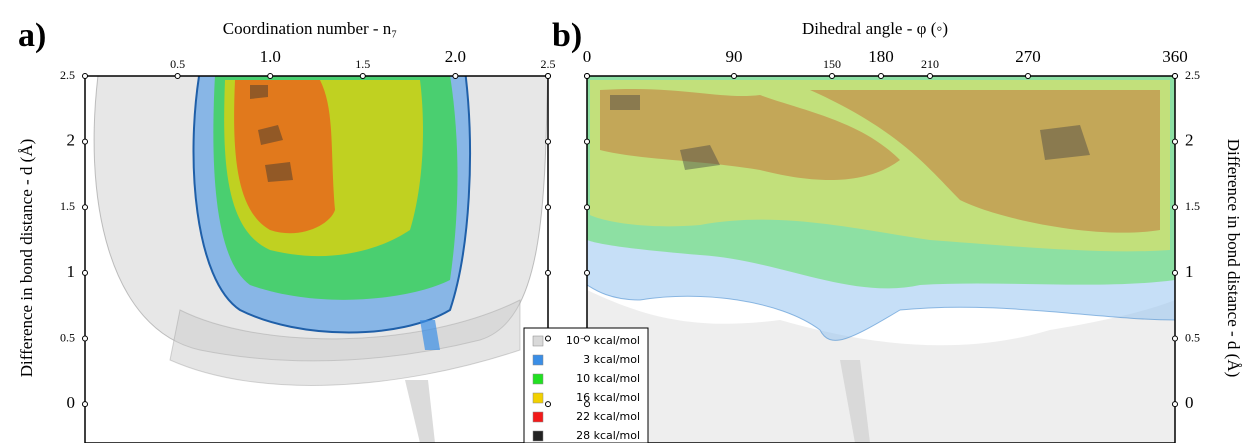 The height and width of the screenshot is (443, 1247). I want to click on x-tick-label: 0, so click(587, 56).